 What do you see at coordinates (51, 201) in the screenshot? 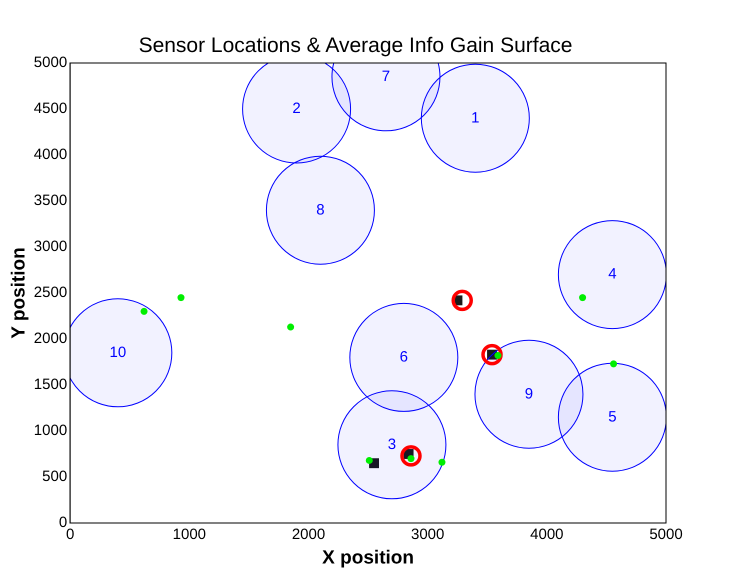
I see `y-tick-label: 3500` at bounding box center [51, 201].